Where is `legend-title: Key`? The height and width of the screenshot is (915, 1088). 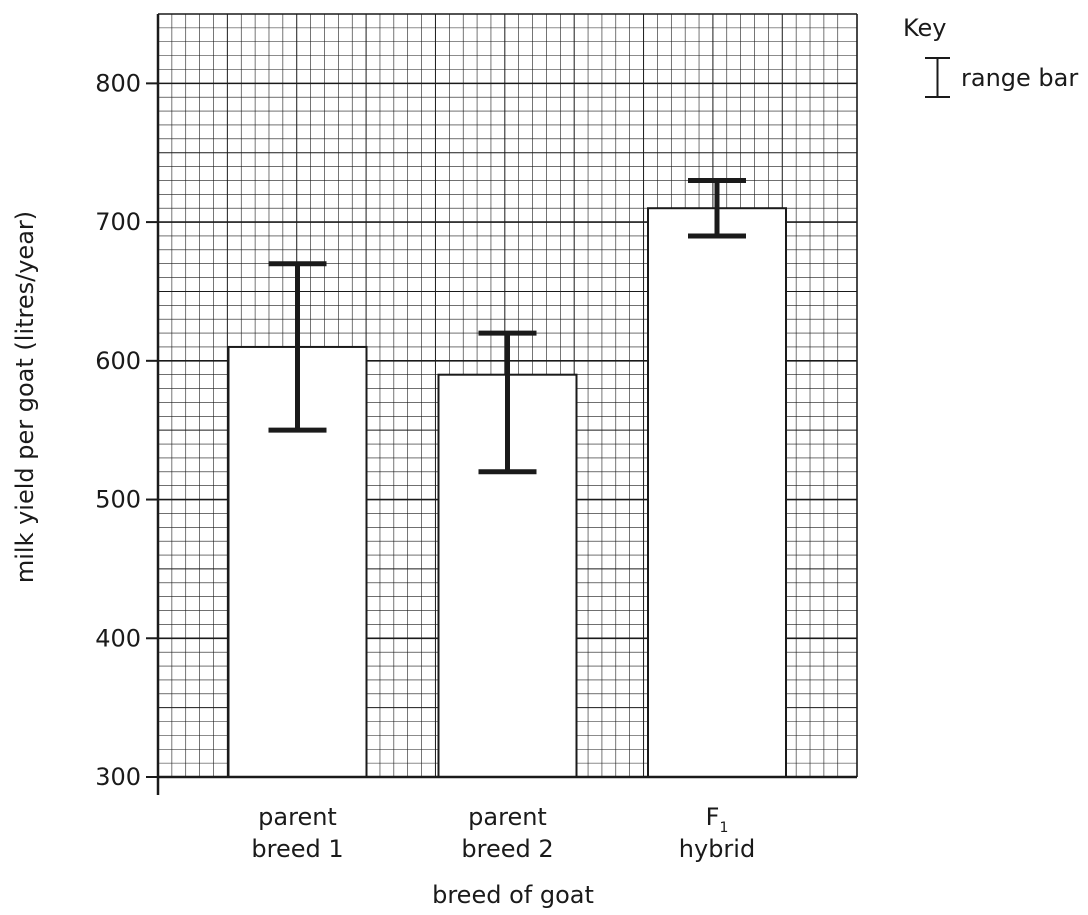
legend-title: Key is located at coordinates (925, 28).